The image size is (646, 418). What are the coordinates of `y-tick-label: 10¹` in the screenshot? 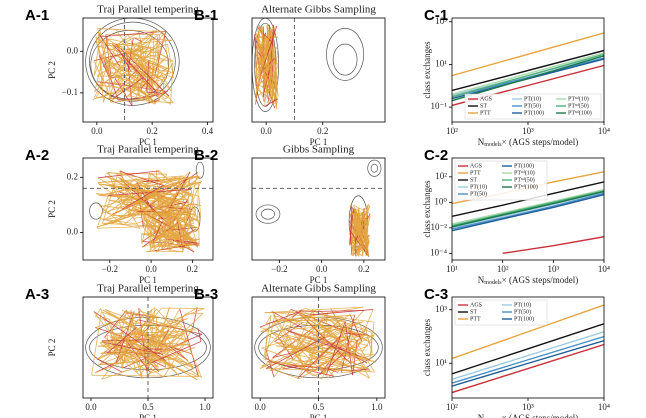 It's located at (441, 362).